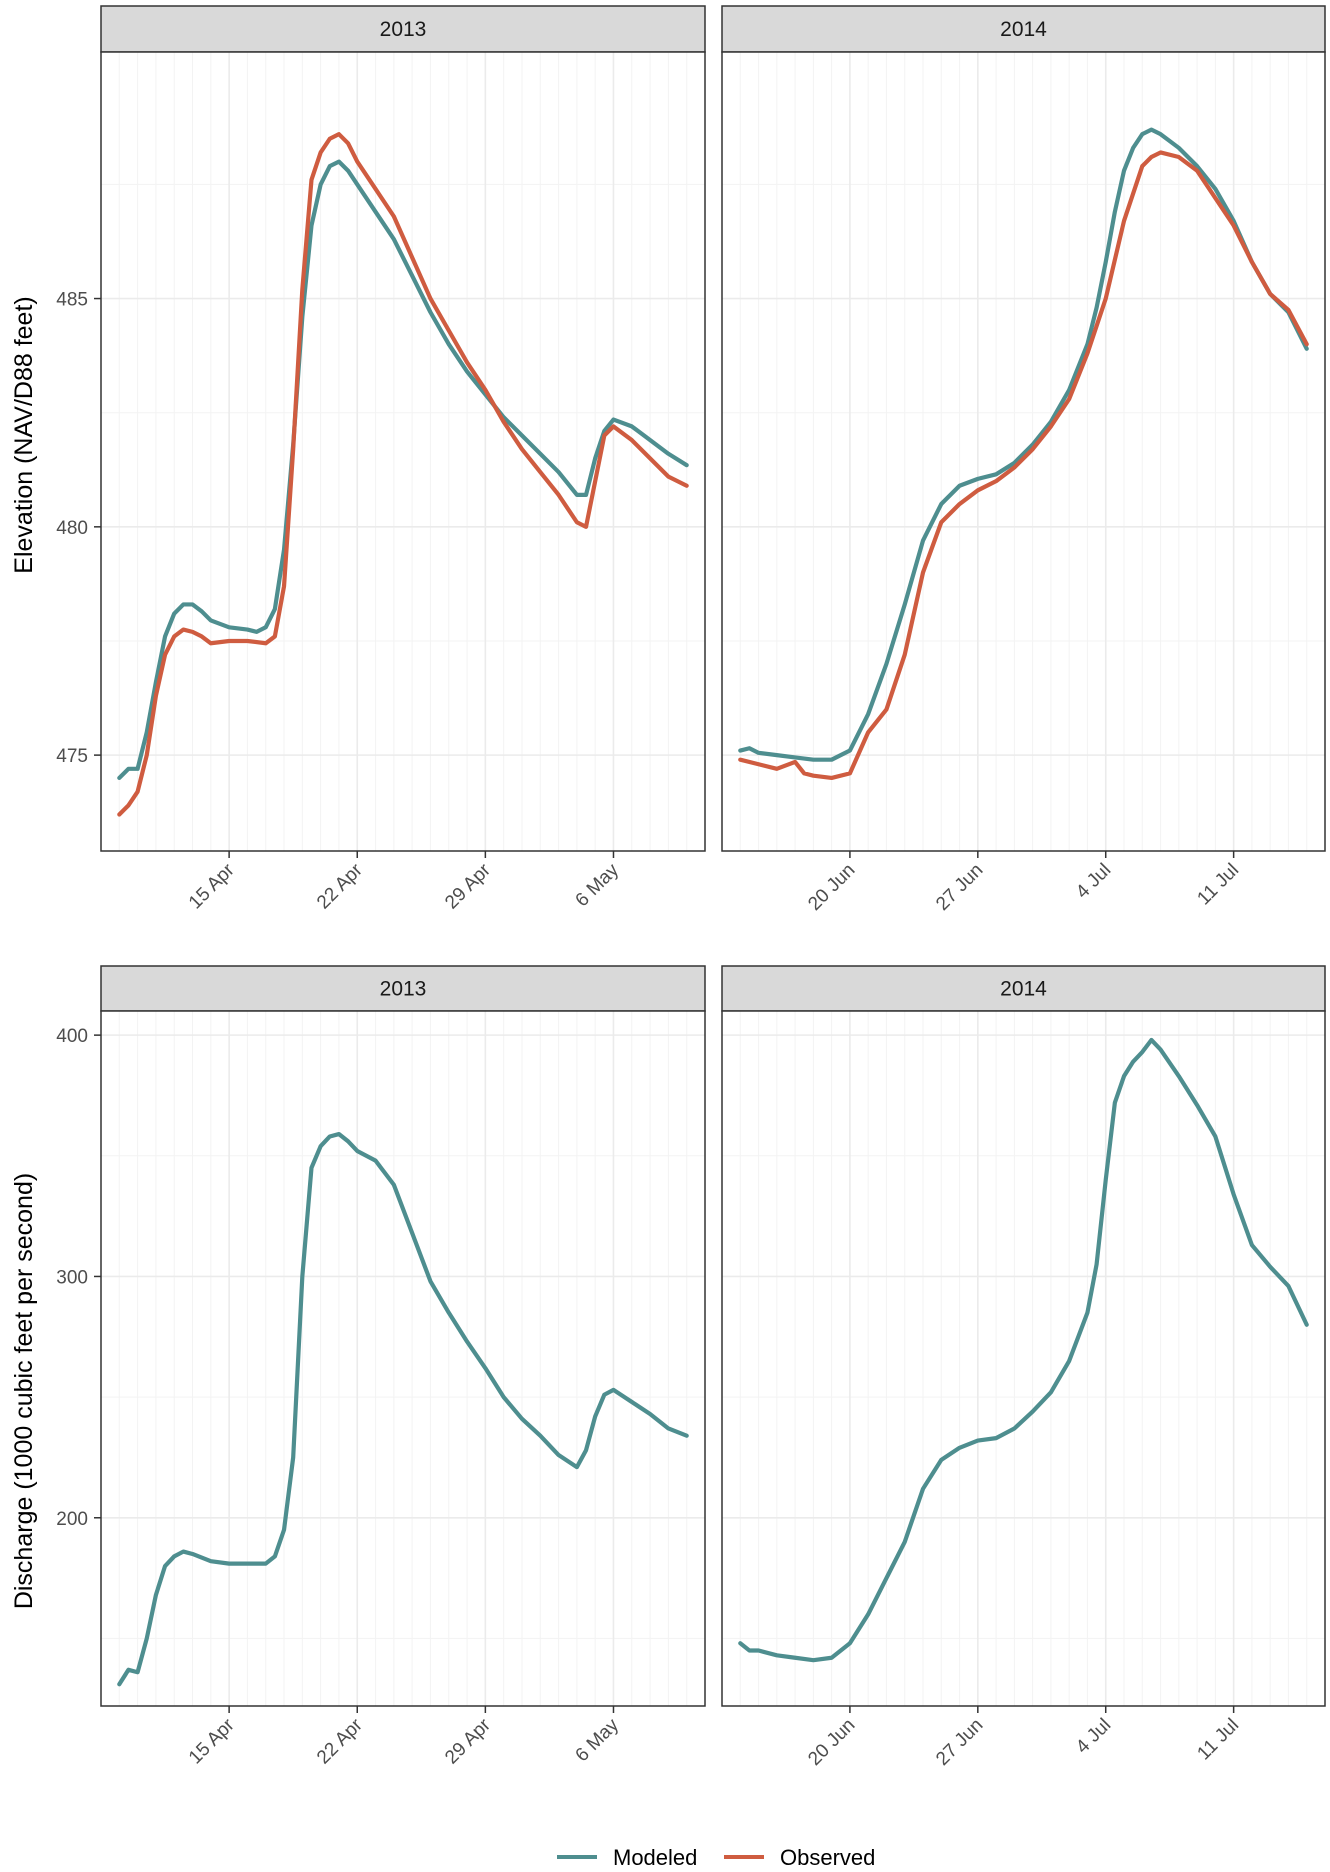 This screenshot has height=1872, width=1330. I want to click on legend-label-observed: Observed, so click(827, 1857).